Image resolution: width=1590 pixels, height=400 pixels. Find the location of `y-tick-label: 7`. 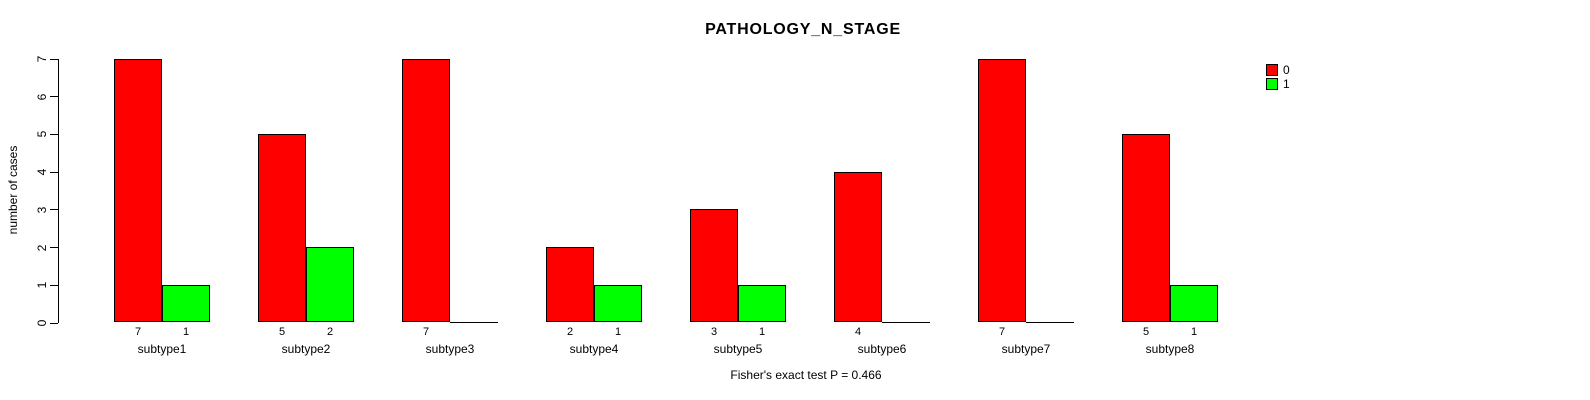

y-tick-label: 7 is located at coordinates (42, 59).